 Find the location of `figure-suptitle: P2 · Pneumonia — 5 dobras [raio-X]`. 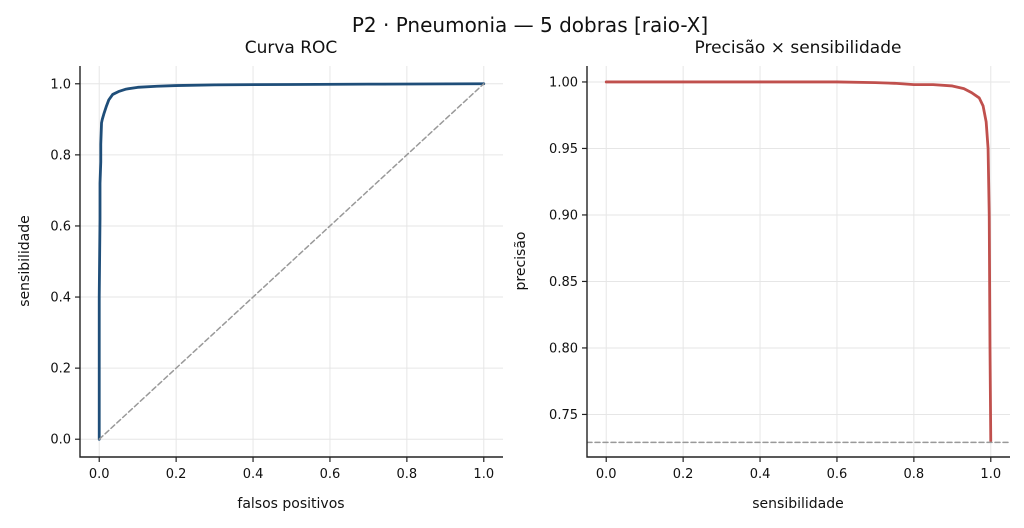

figure-suptitle: P2 · Pneumonia — 5 dobras [raio-X] is located at coordinates (530, 25).